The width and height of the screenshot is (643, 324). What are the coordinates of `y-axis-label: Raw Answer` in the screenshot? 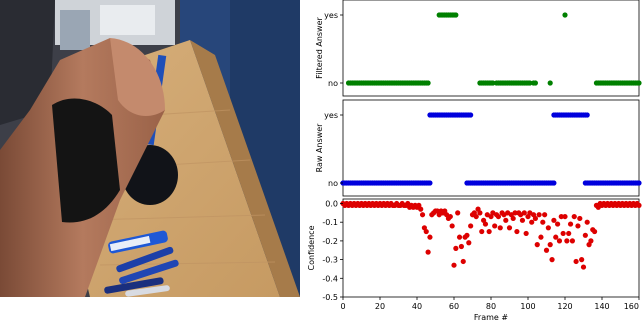 It's located at (319, 148).